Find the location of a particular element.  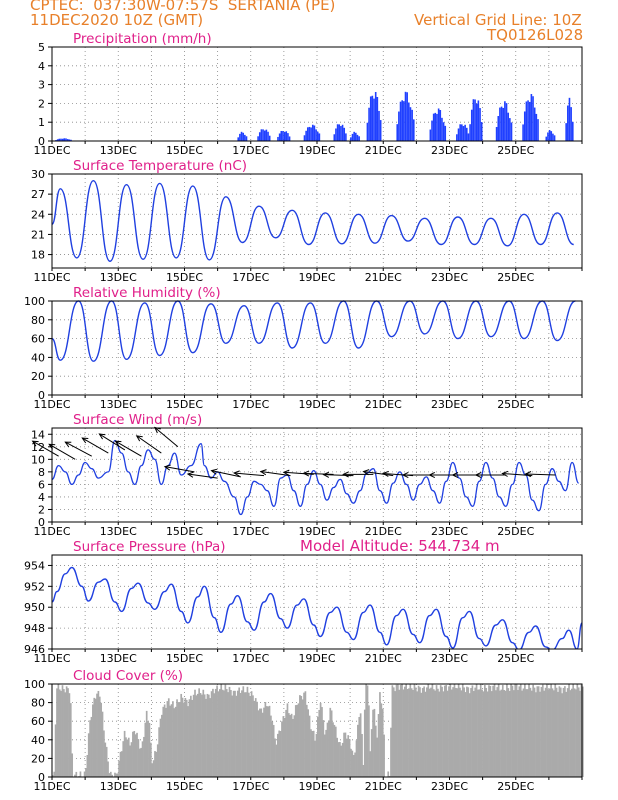

temperature-line is located at coordinates (312, 221).